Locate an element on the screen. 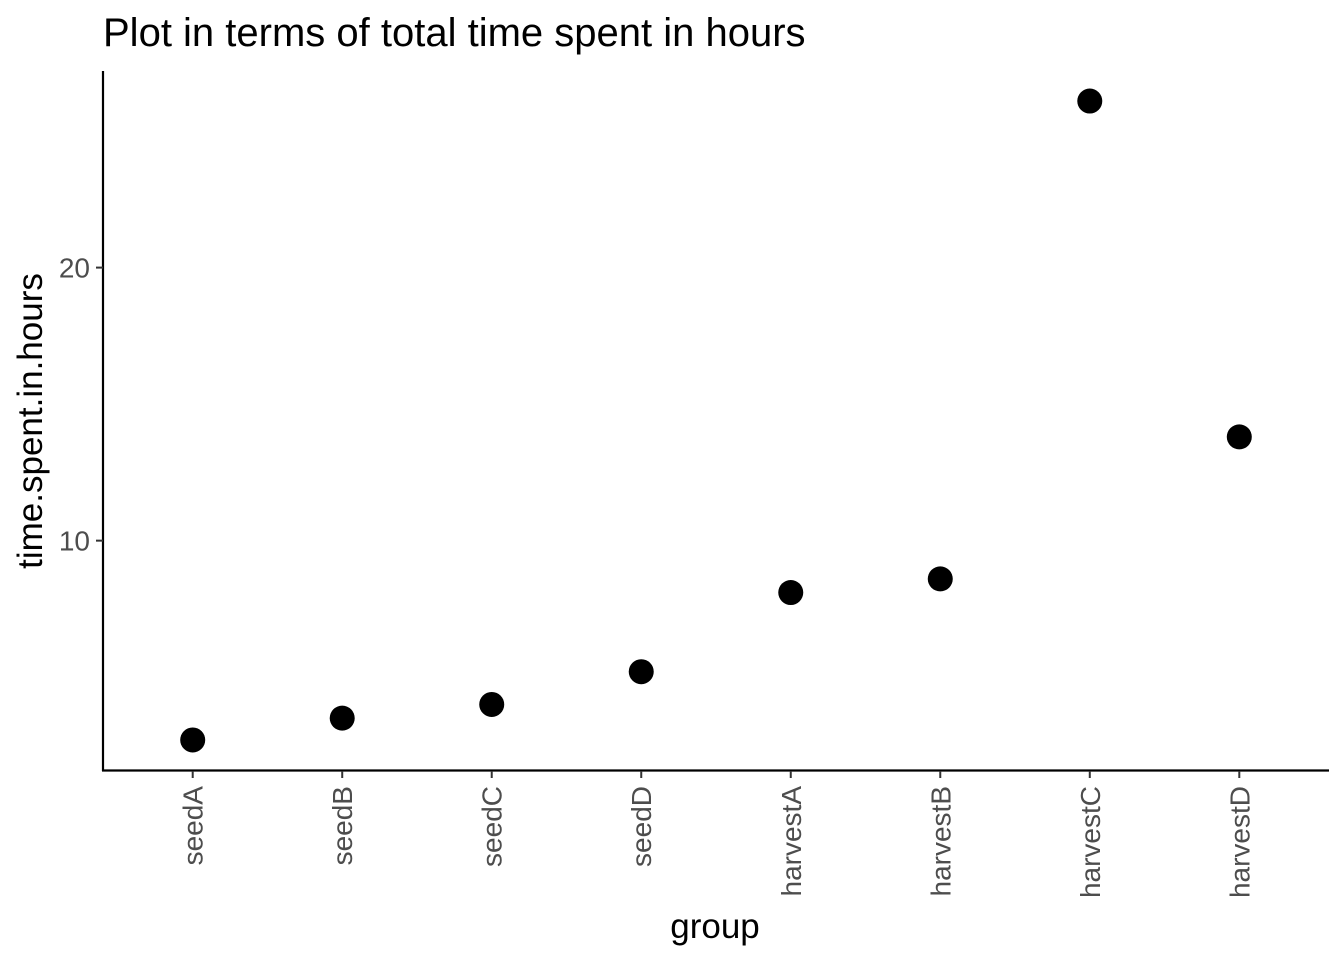 The width and height of the screenshot is (1344, 960). x-tick-label: seedD is located at coordinates (641, 826).